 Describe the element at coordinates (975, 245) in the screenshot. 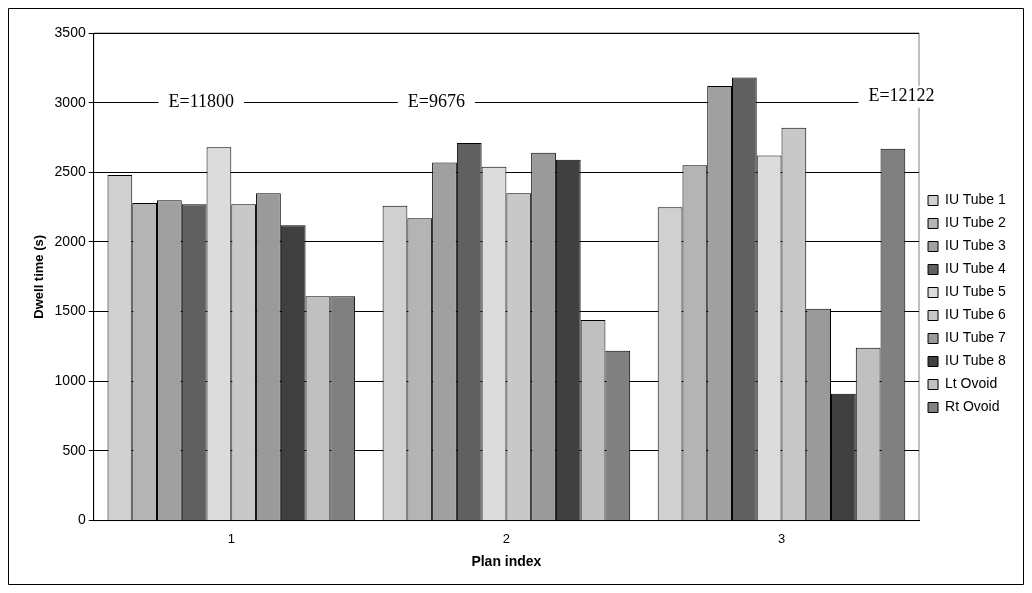

I see `legend-label: IU Tube 3` at that location.